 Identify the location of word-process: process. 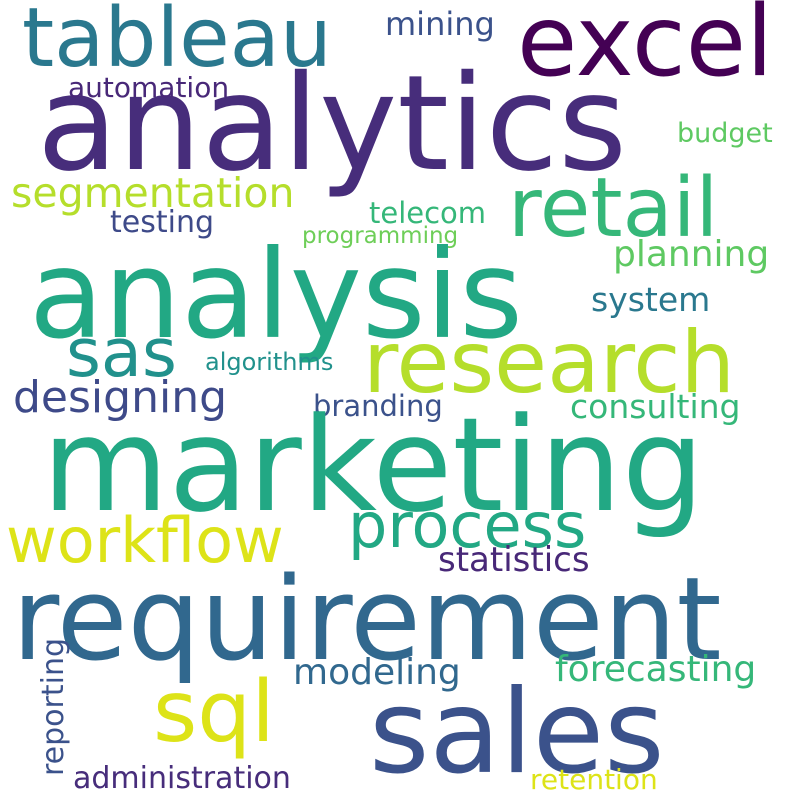
(467, 525).